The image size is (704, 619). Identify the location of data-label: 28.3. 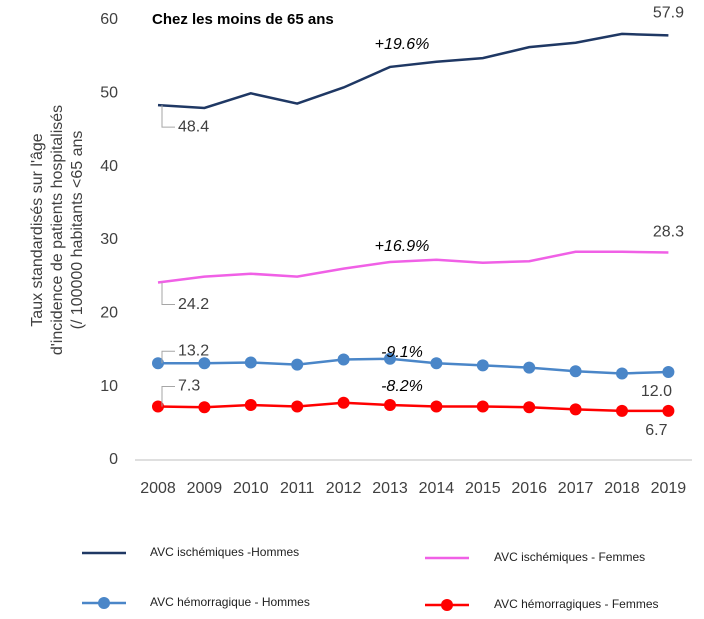
(668, 232).